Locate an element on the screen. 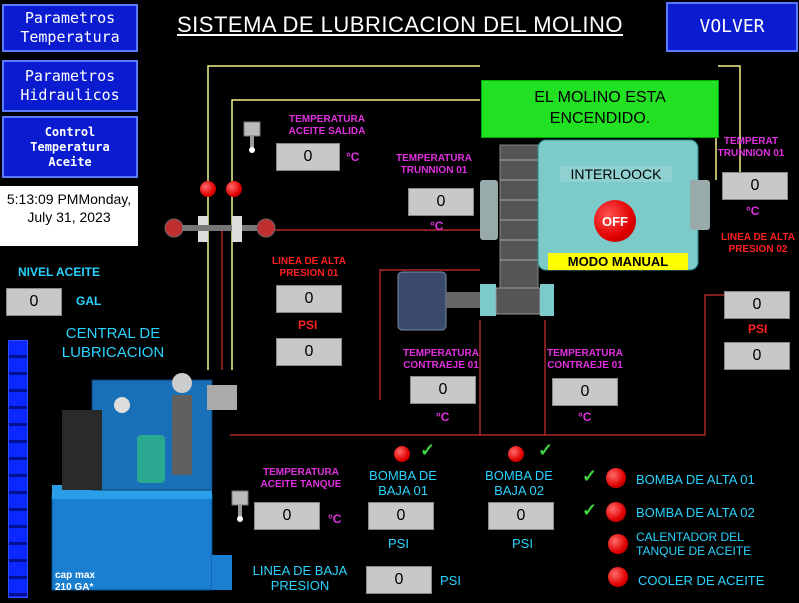 The height and width of the screenshot is (603, 799). low-pump-02-unit: PSI is located at coordinates (522, 543).